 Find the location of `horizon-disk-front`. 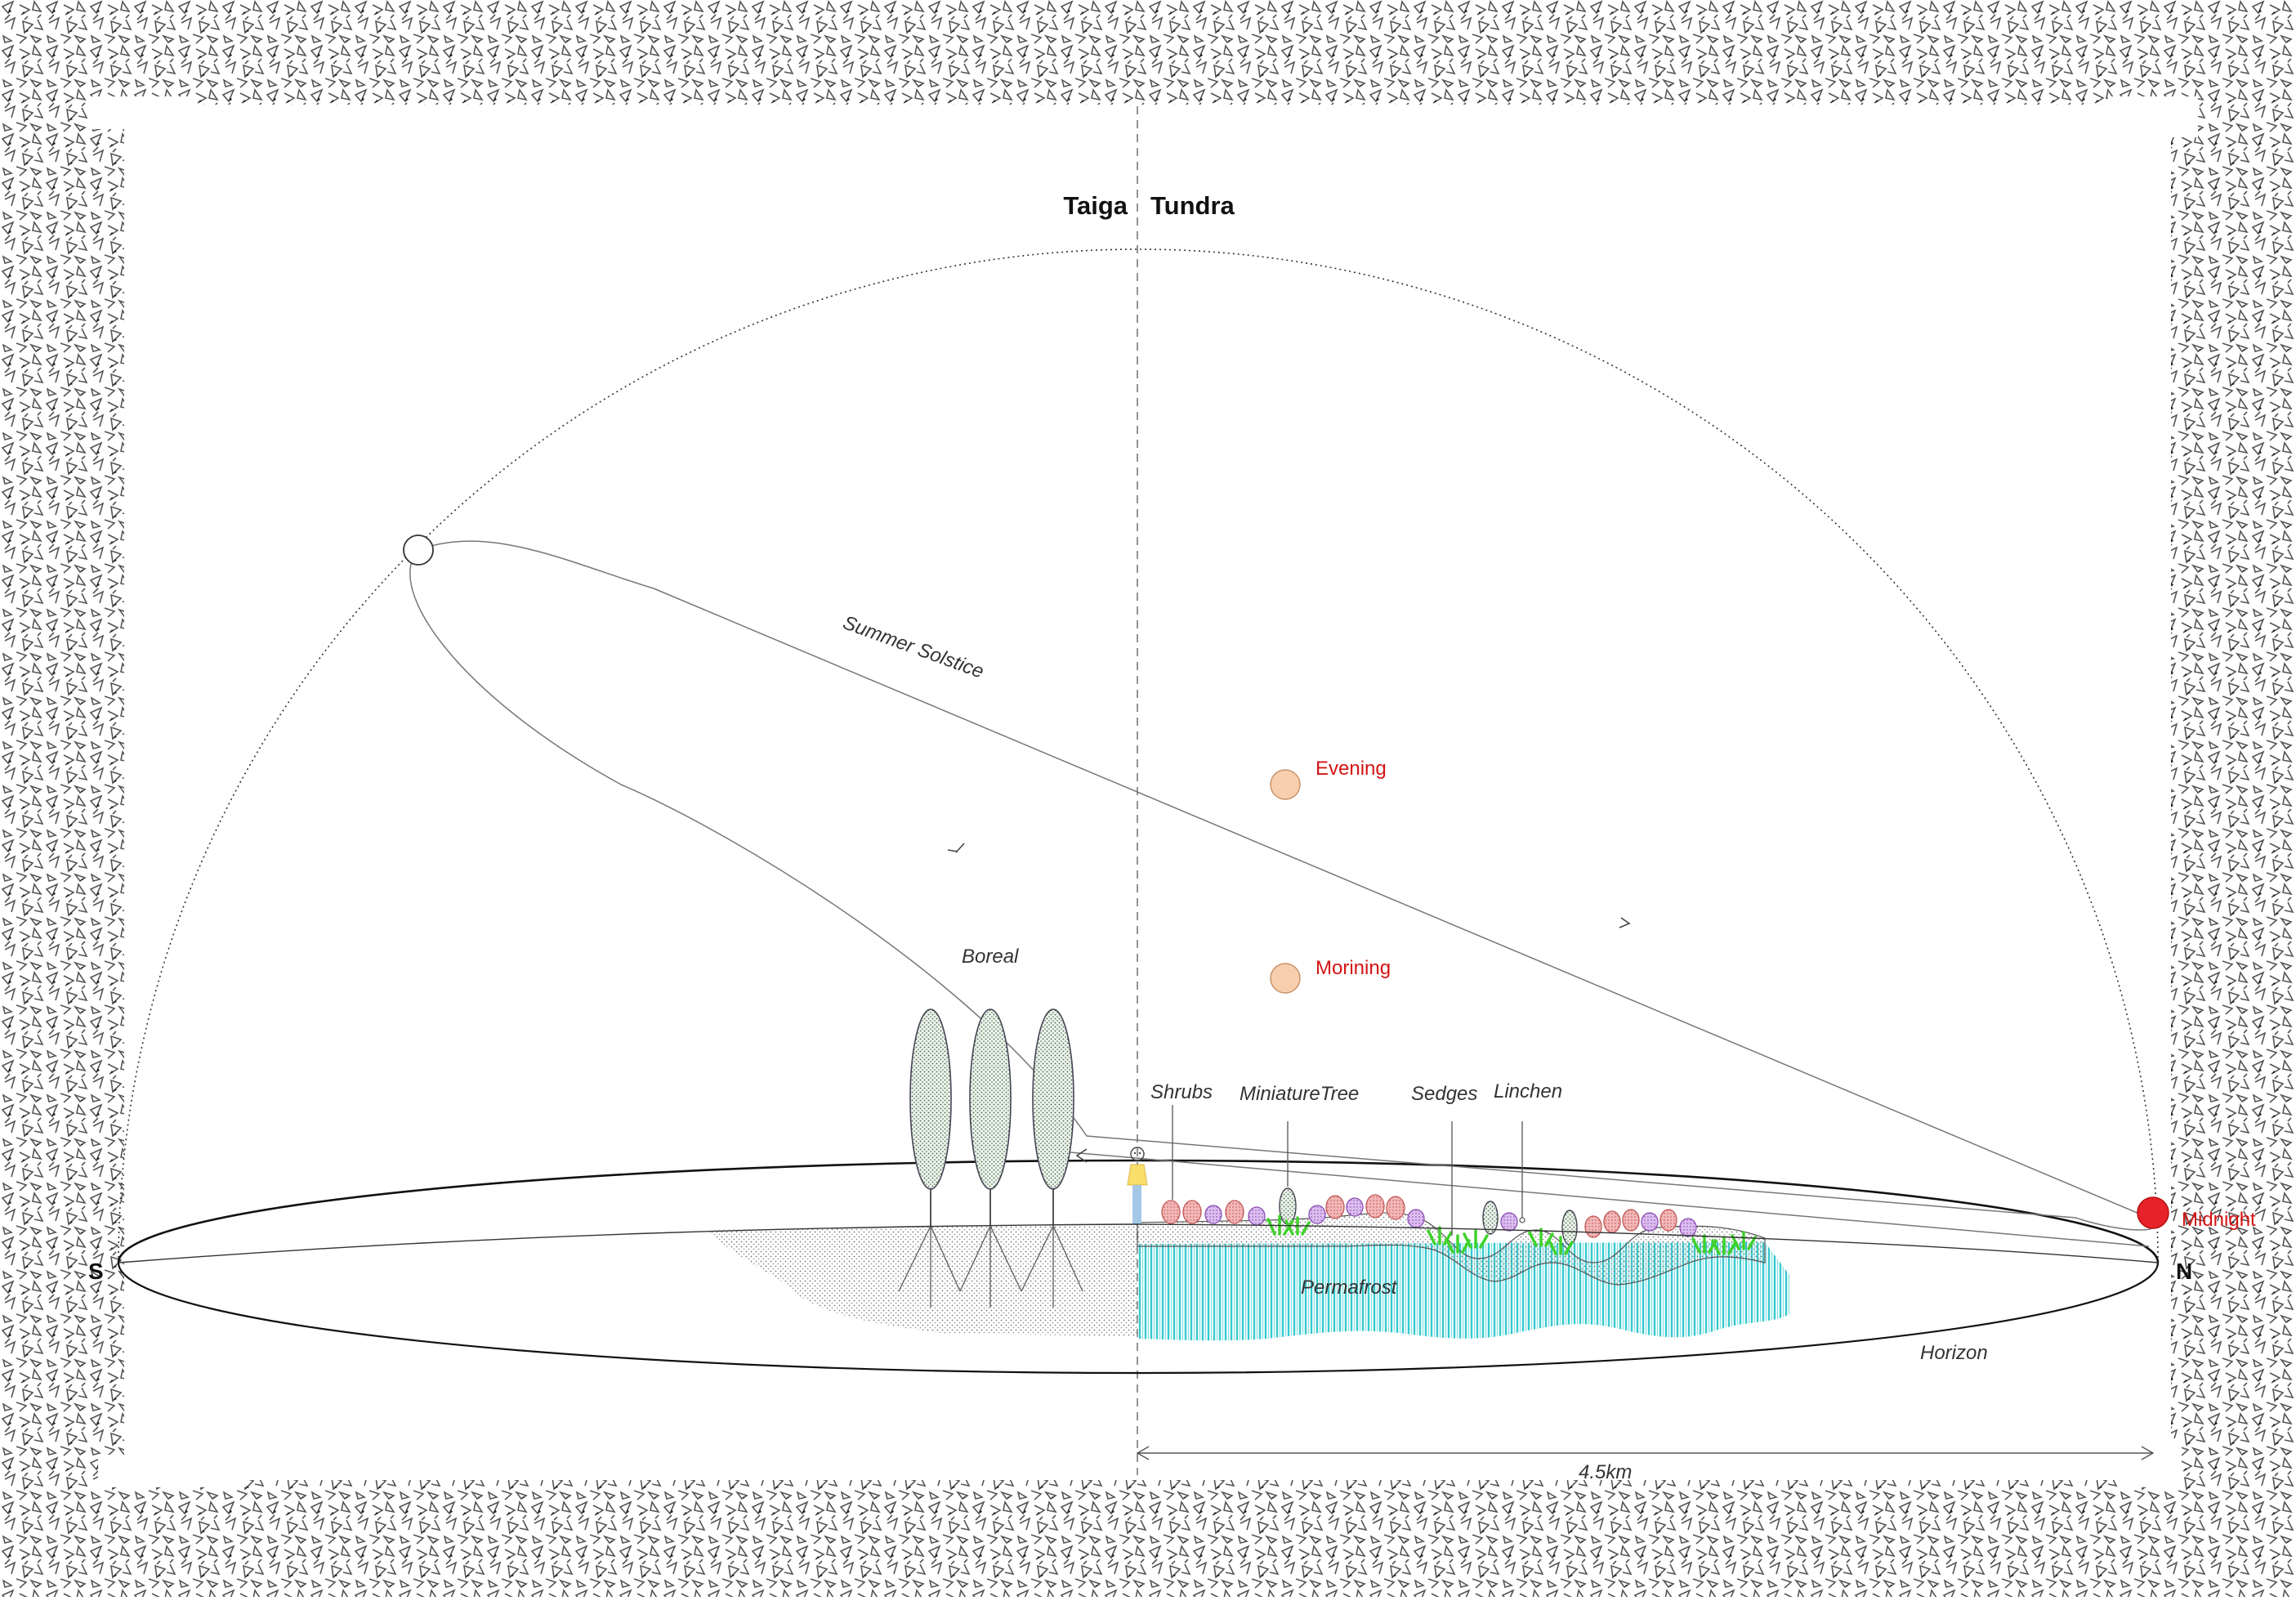

horizon-disk-front is located at coordinates (1138, 1318).